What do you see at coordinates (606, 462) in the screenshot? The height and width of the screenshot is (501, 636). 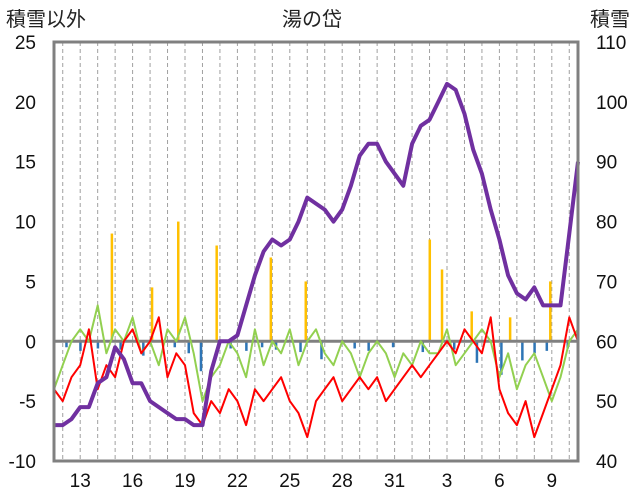 I see `right-tick-label: 40` at bounding box center [606, 462].